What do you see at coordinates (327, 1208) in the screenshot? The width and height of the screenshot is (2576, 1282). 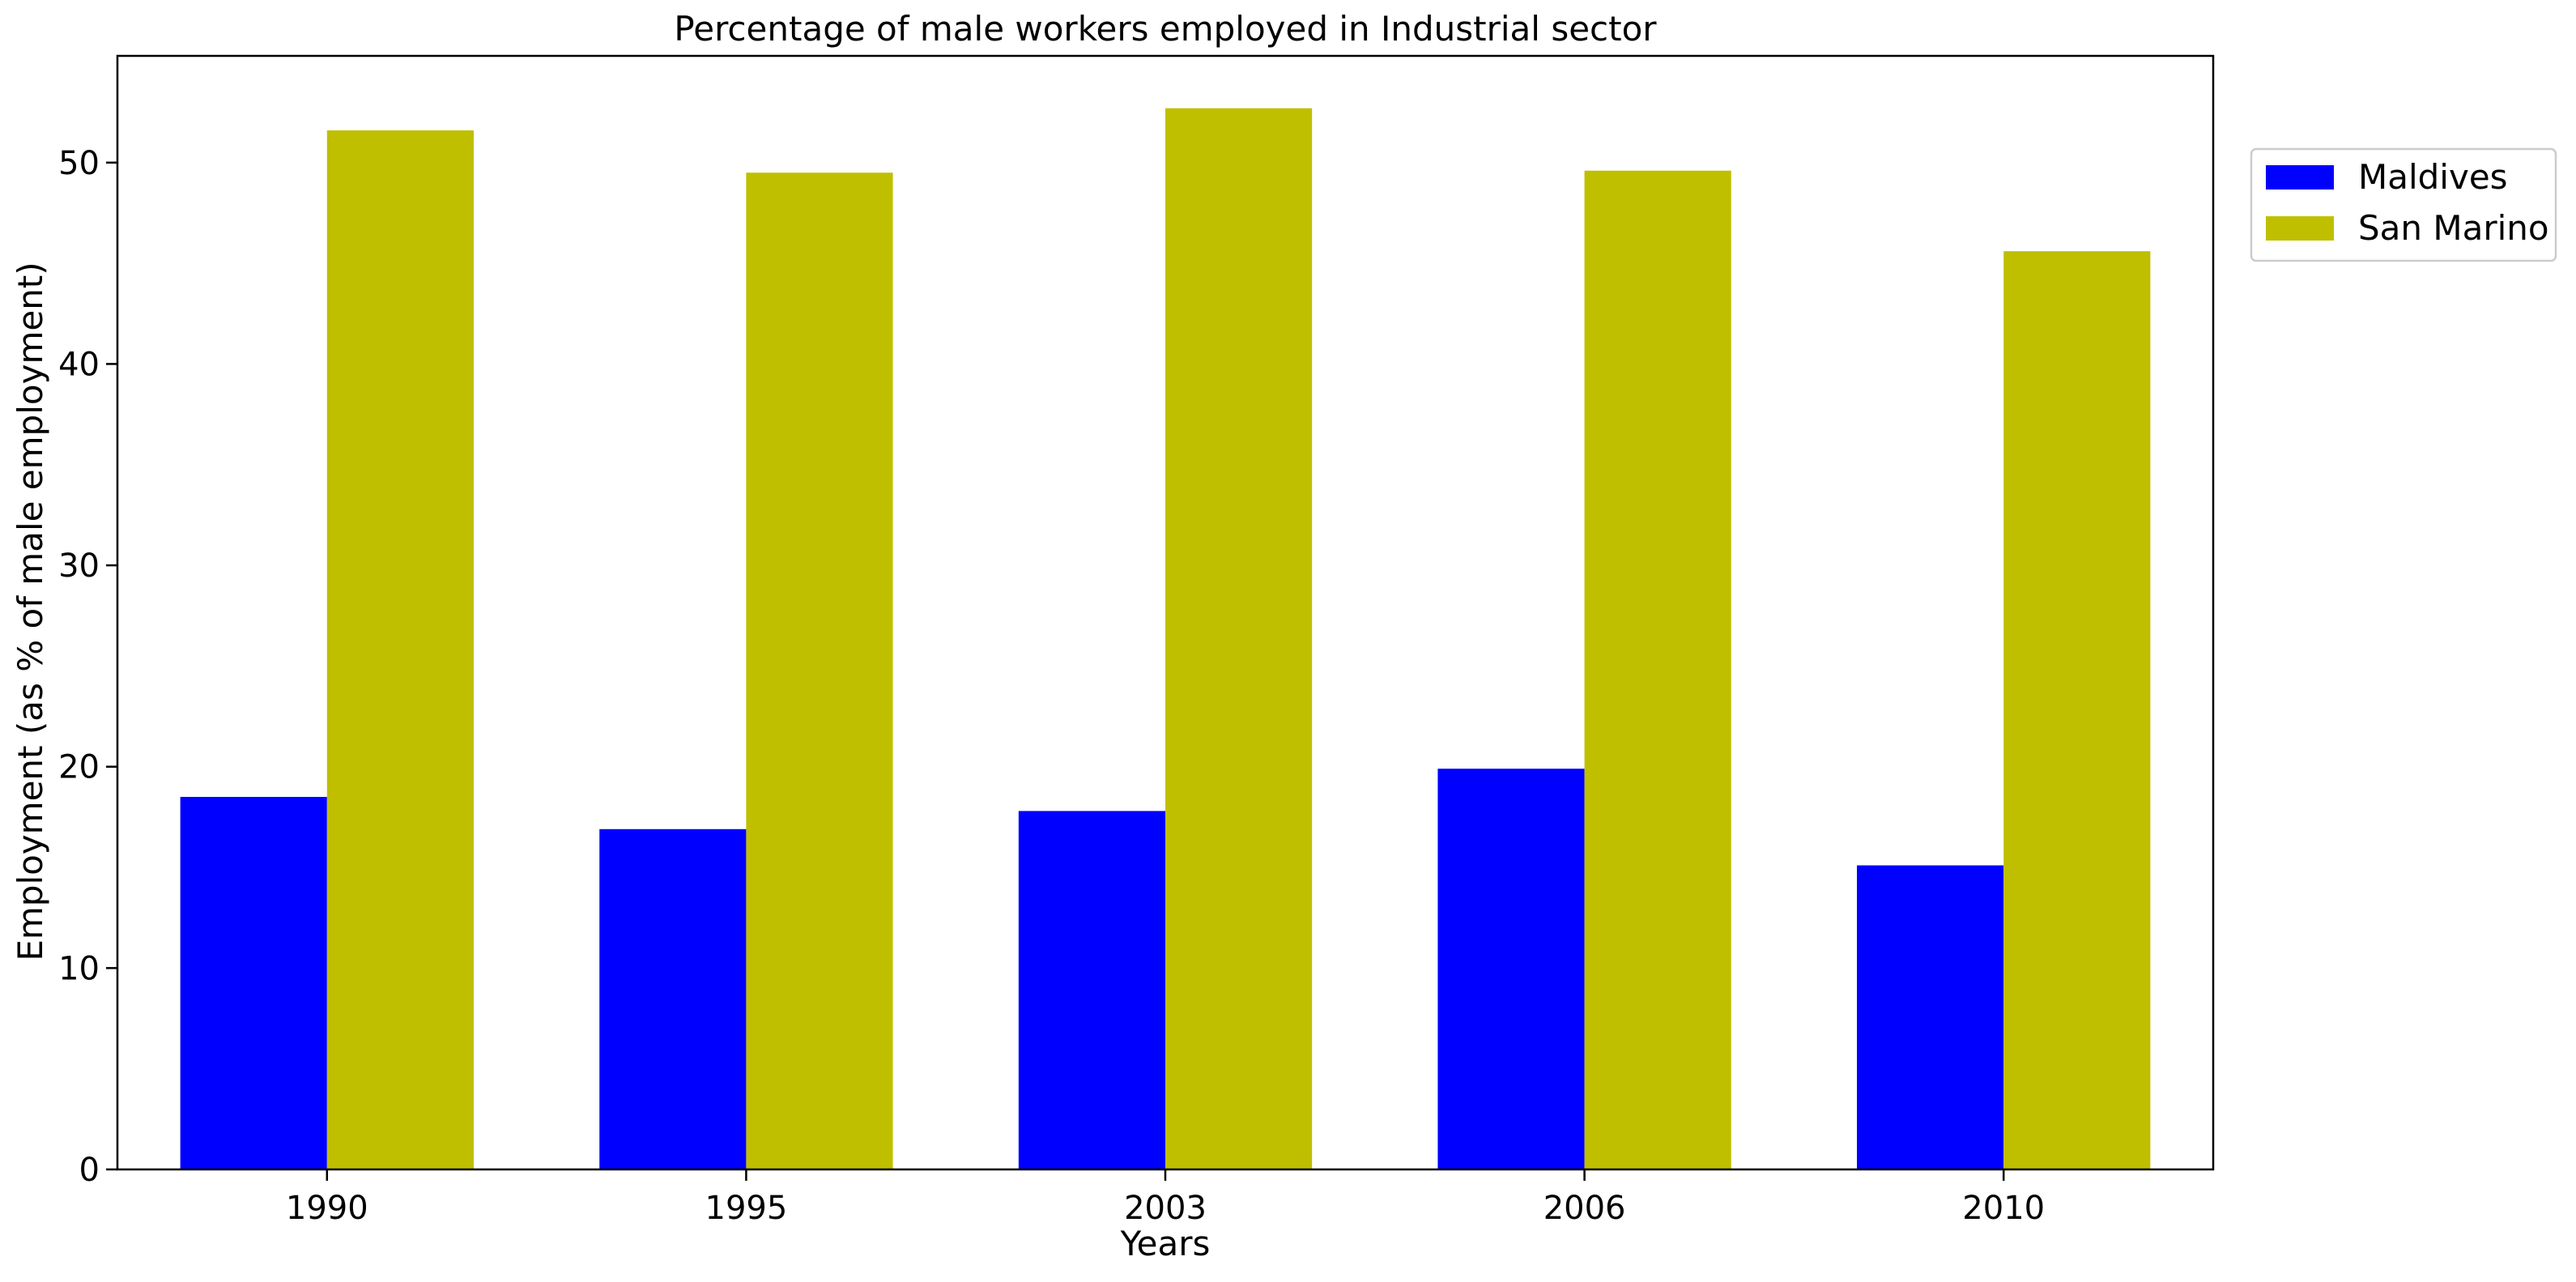 I see `x-tick-label: 1990` at bounding box center [327, 1208].